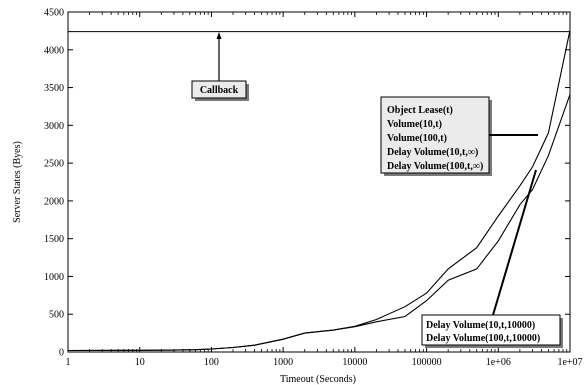 This screenshot has width=585, height=385. Describe the element at coordinates (569, 362) in the screenshot. I see `x-tick-label-7: 1e+07` at that location.